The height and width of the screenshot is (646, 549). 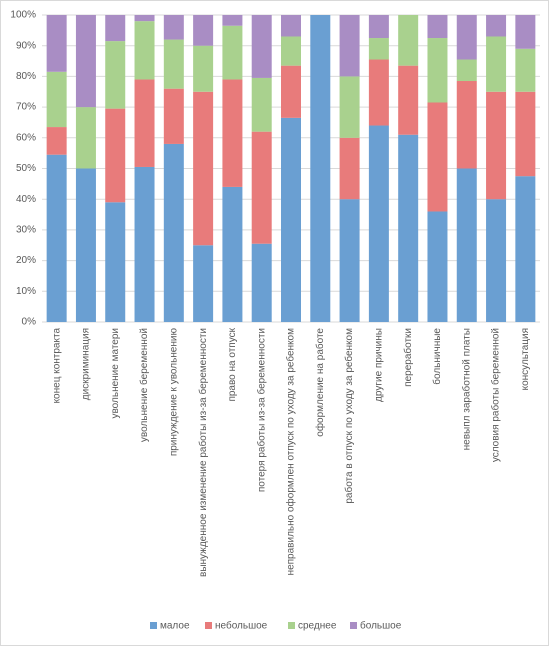 I want to click on y-tick-label: 100%, so click(x=23, y=15).